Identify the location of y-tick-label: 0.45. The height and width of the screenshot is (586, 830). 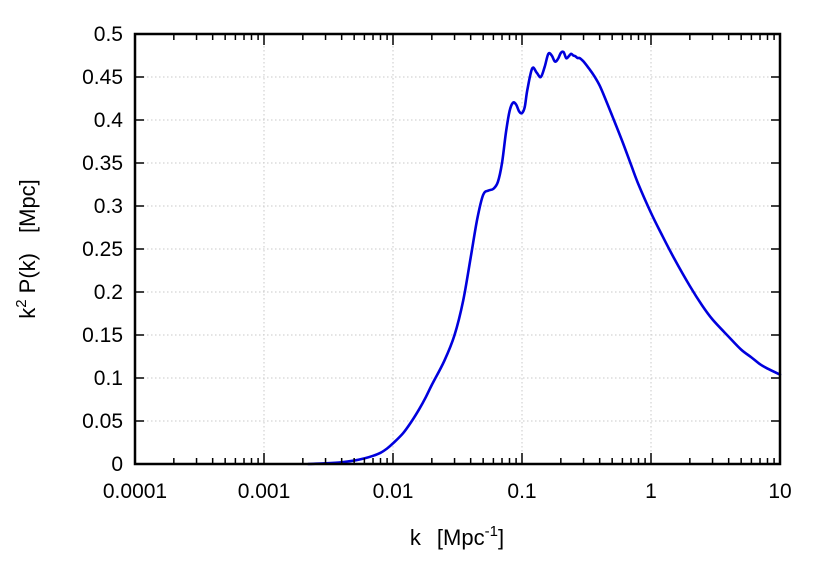
(102, 77).